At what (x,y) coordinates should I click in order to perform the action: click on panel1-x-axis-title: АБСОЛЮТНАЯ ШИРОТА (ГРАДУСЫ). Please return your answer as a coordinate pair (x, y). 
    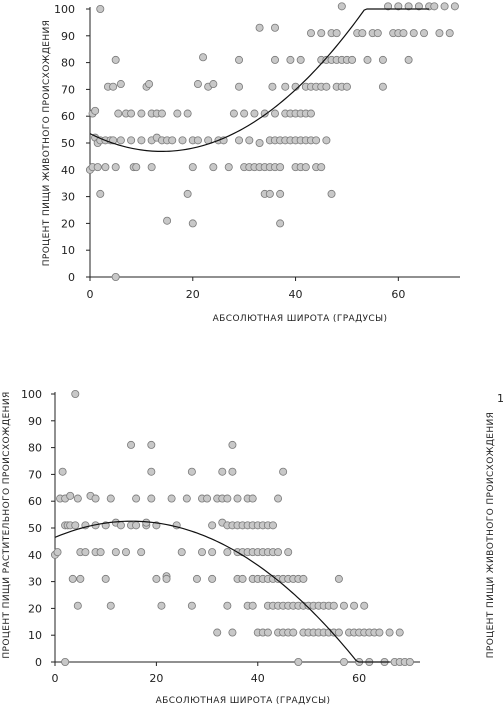
    Looking at the image, I should click on (300, 319).